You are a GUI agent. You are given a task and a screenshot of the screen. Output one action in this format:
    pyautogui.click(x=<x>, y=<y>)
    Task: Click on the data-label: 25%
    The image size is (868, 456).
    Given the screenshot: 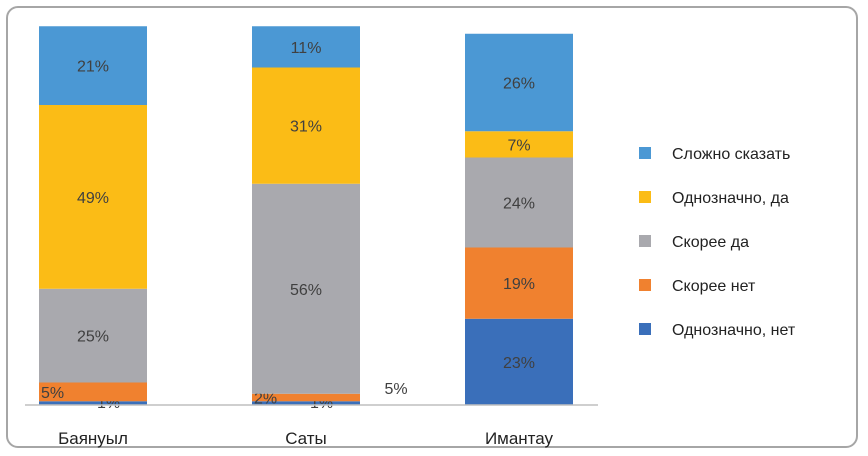 What is the action you would take?
    pyautogui.click(x=93, y=337)
    